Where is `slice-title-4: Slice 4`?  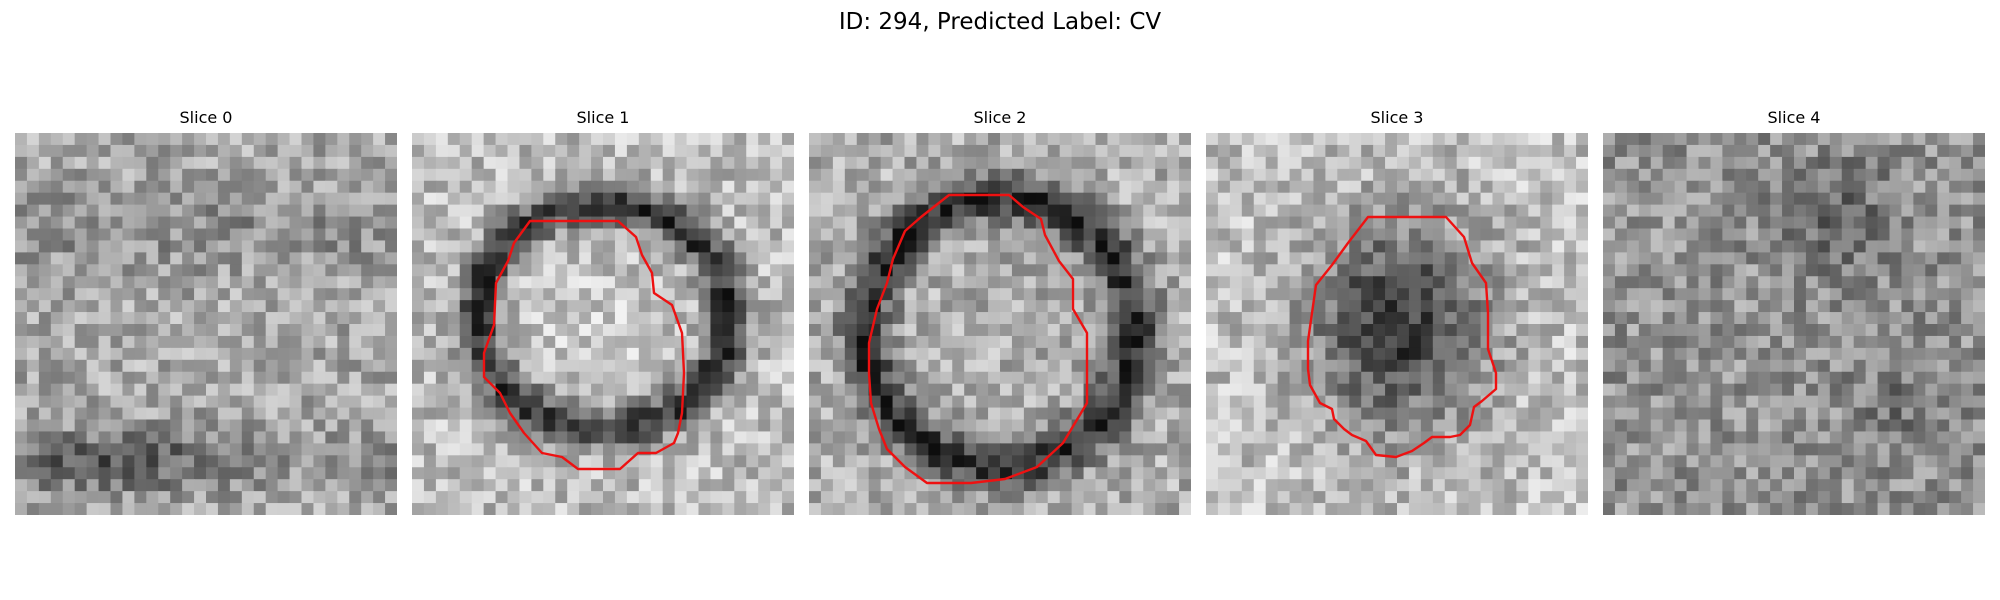 slice-title-4: Slice 4 is located at coordinates (1794, 117).